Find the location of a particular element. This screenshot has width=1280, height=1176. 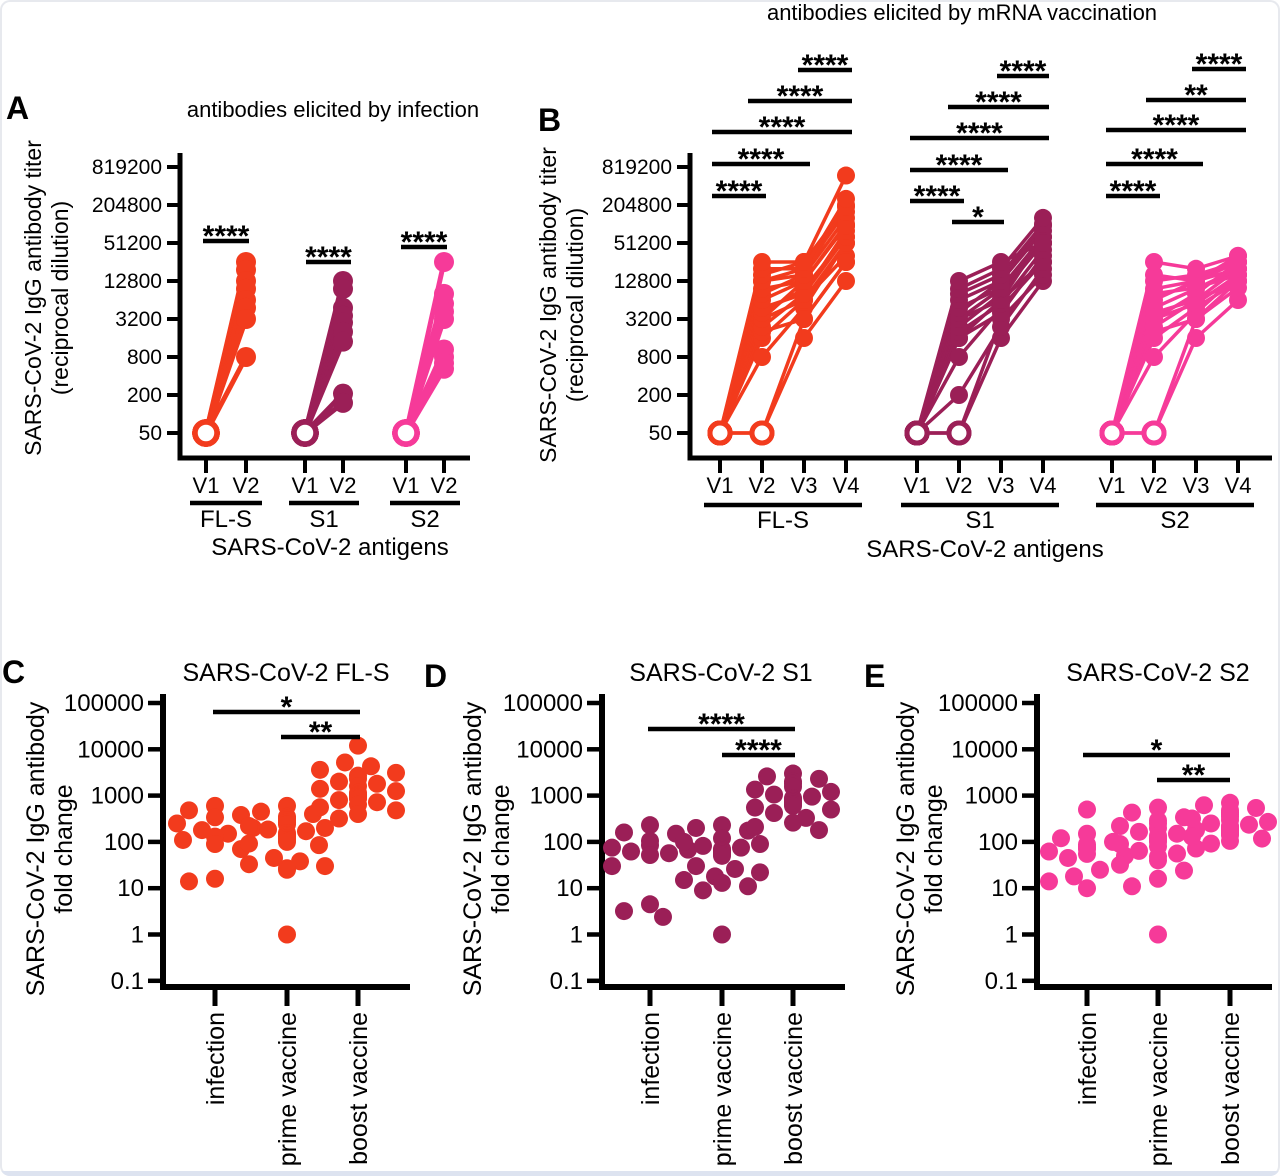

panel-e-title: SARS-CoV-2 S2 is located at coordinates (1158, 673).